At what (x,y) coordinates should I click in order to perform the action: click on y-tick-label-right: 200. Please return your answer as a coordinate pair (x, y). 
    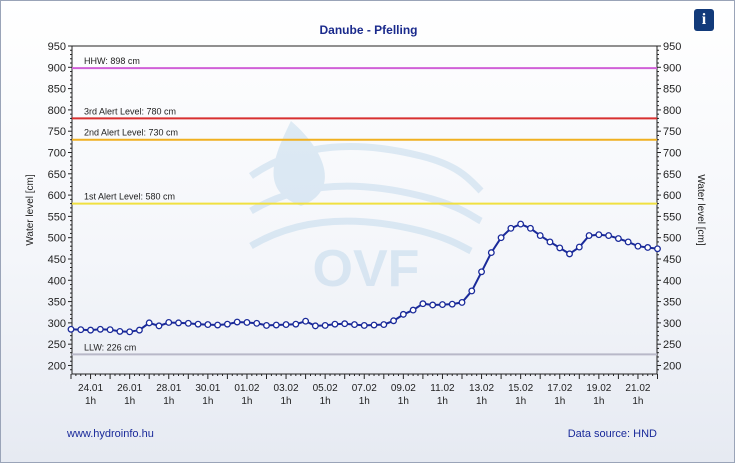
    Looking at the image, I should click on (672, 366).